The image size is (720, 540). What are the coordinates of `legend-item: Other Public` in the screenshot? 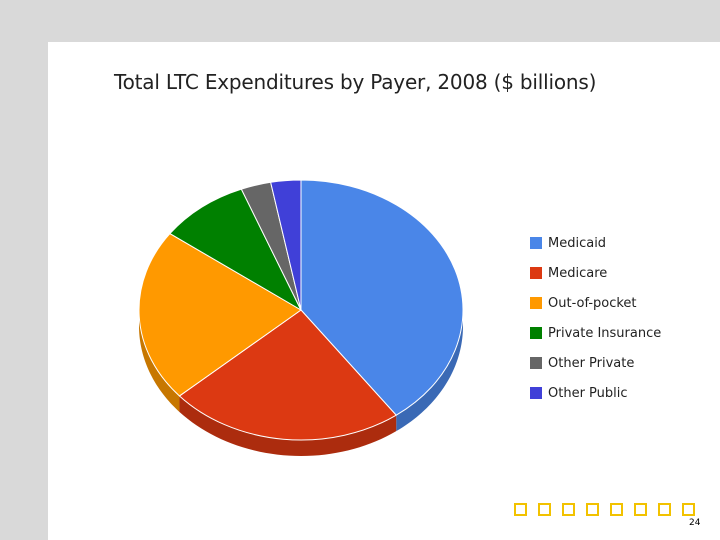 It's located at (595, 393).